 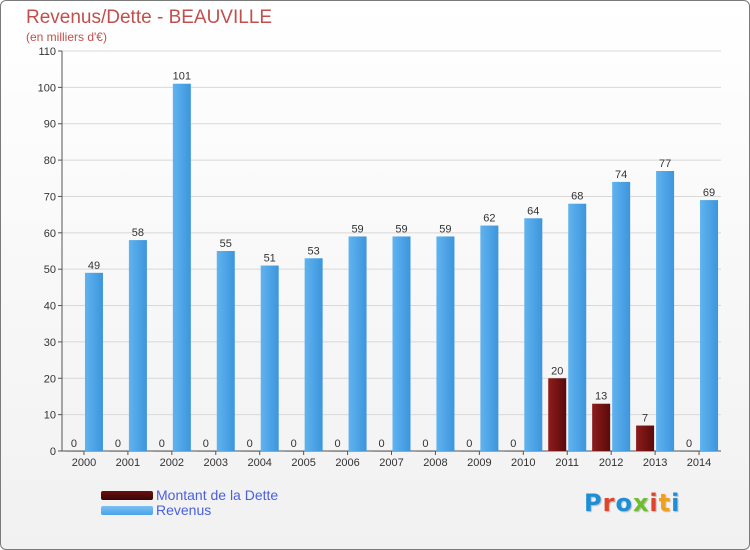 What do you see at coordinates (172, 463) in the screenshot?
I see `x-tick-label: 2002` at bounding box center [172, 463].